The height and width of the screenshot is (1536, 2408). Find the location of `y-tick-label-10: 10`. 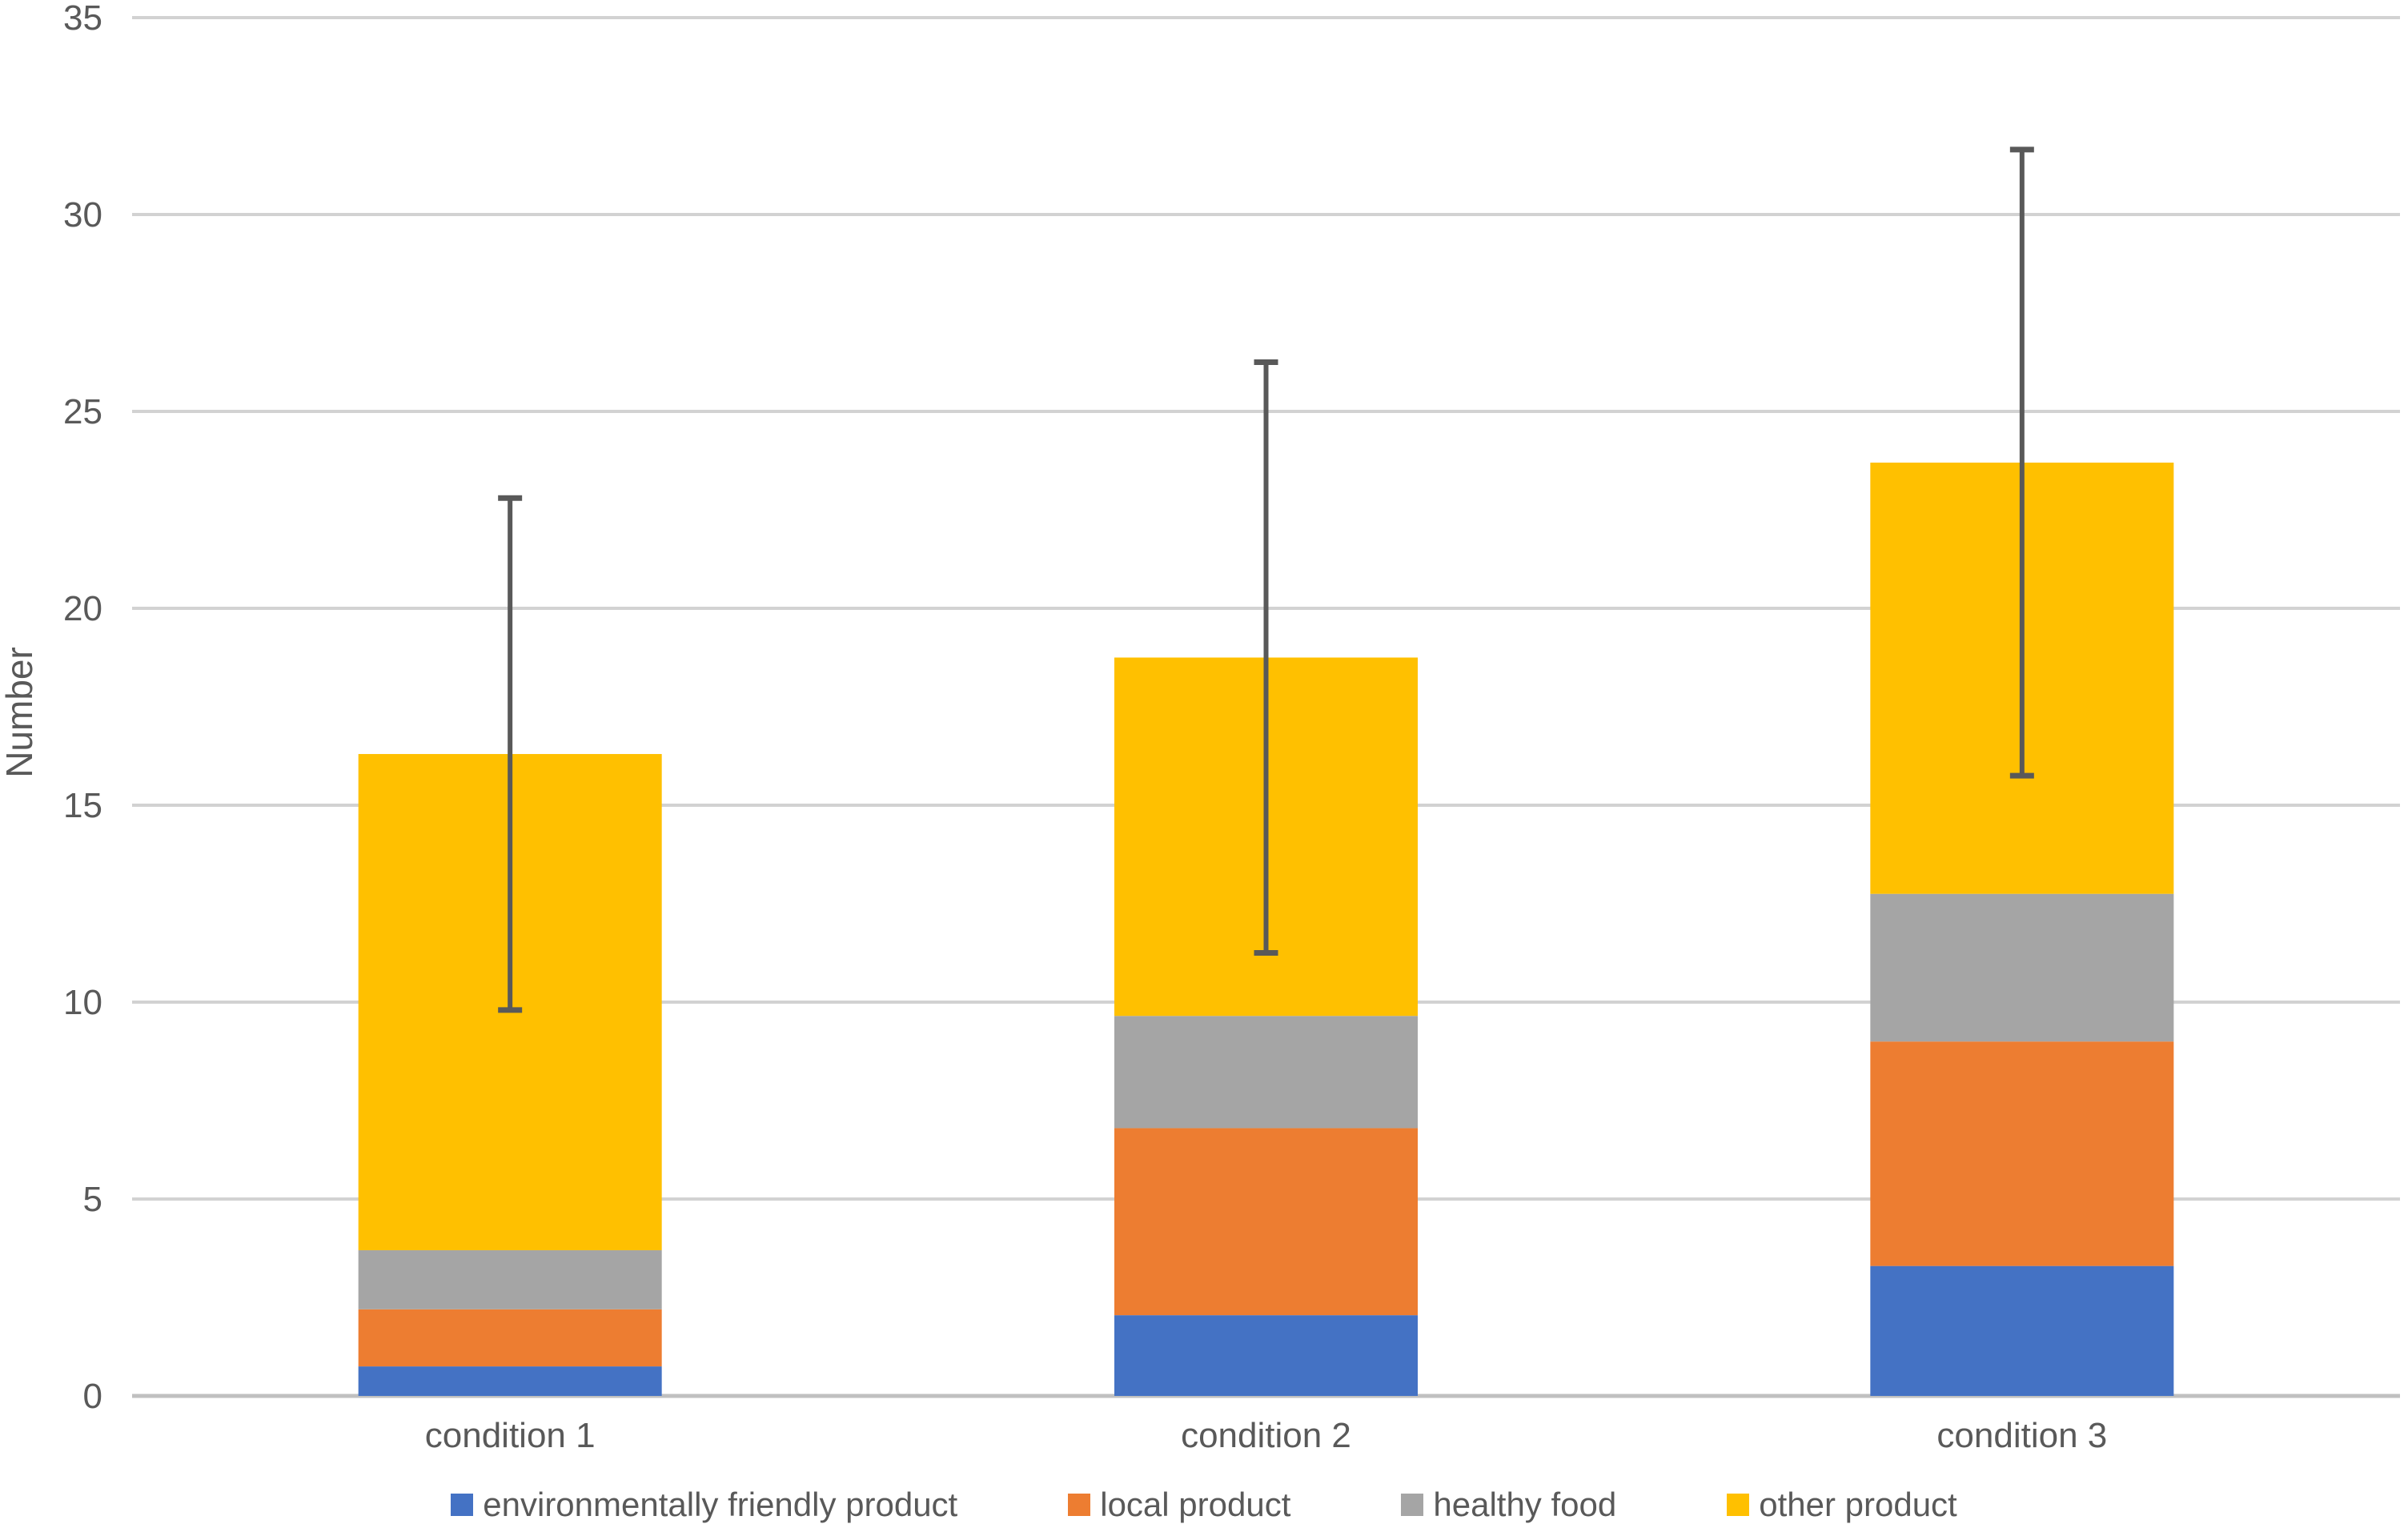

y-tick-label-10: 10 is located at coordinates (82, 1002).